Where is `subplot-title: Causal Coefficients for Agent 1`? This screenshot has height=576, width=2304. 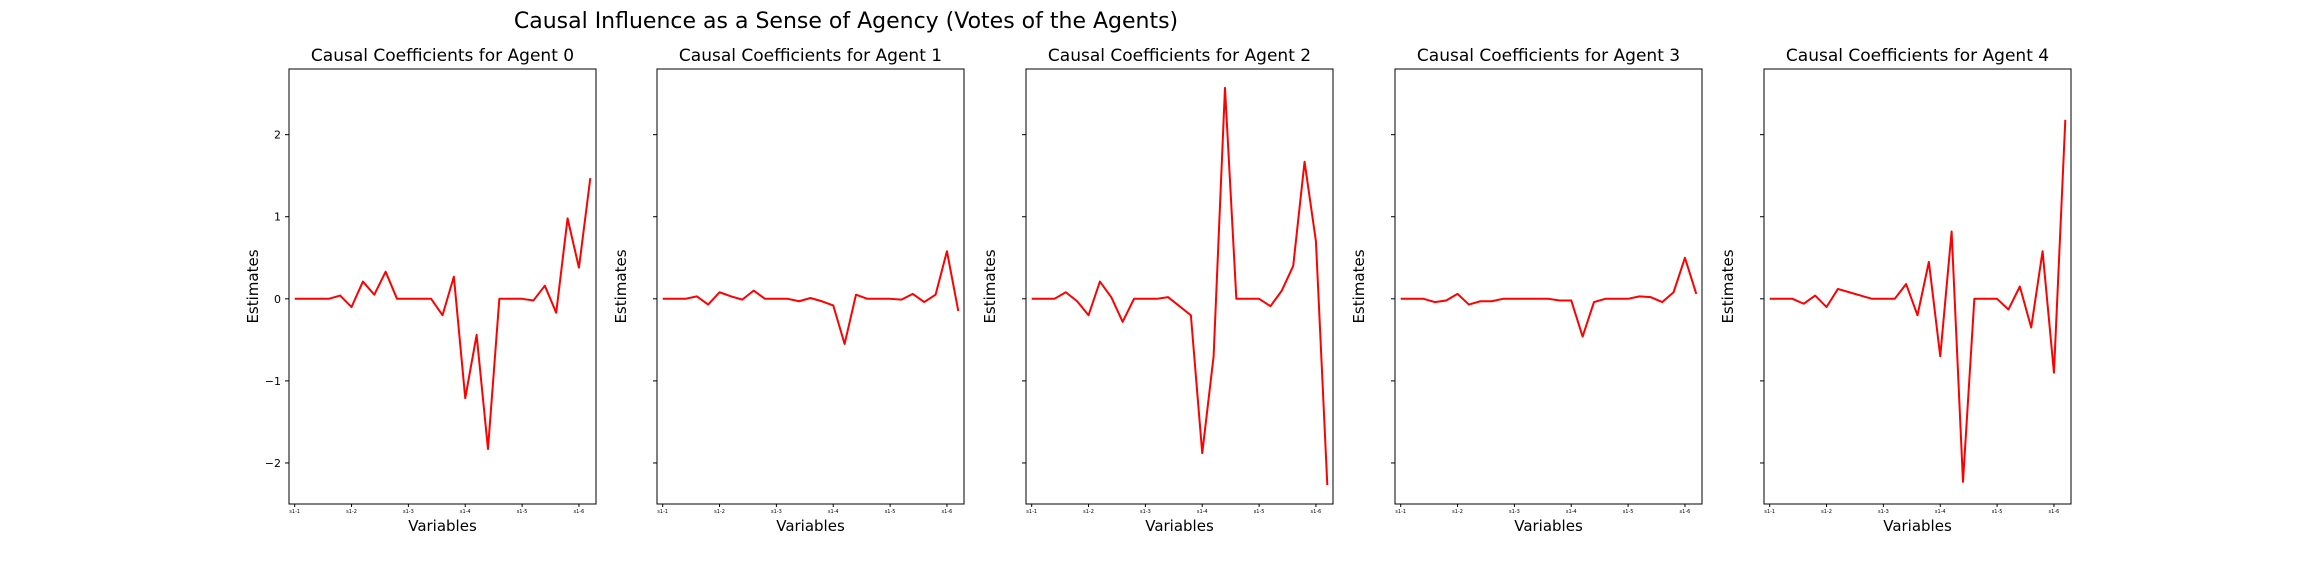
subplot-title: Causal Coefficients for Agent 1 is located at coordinates (810, 56).